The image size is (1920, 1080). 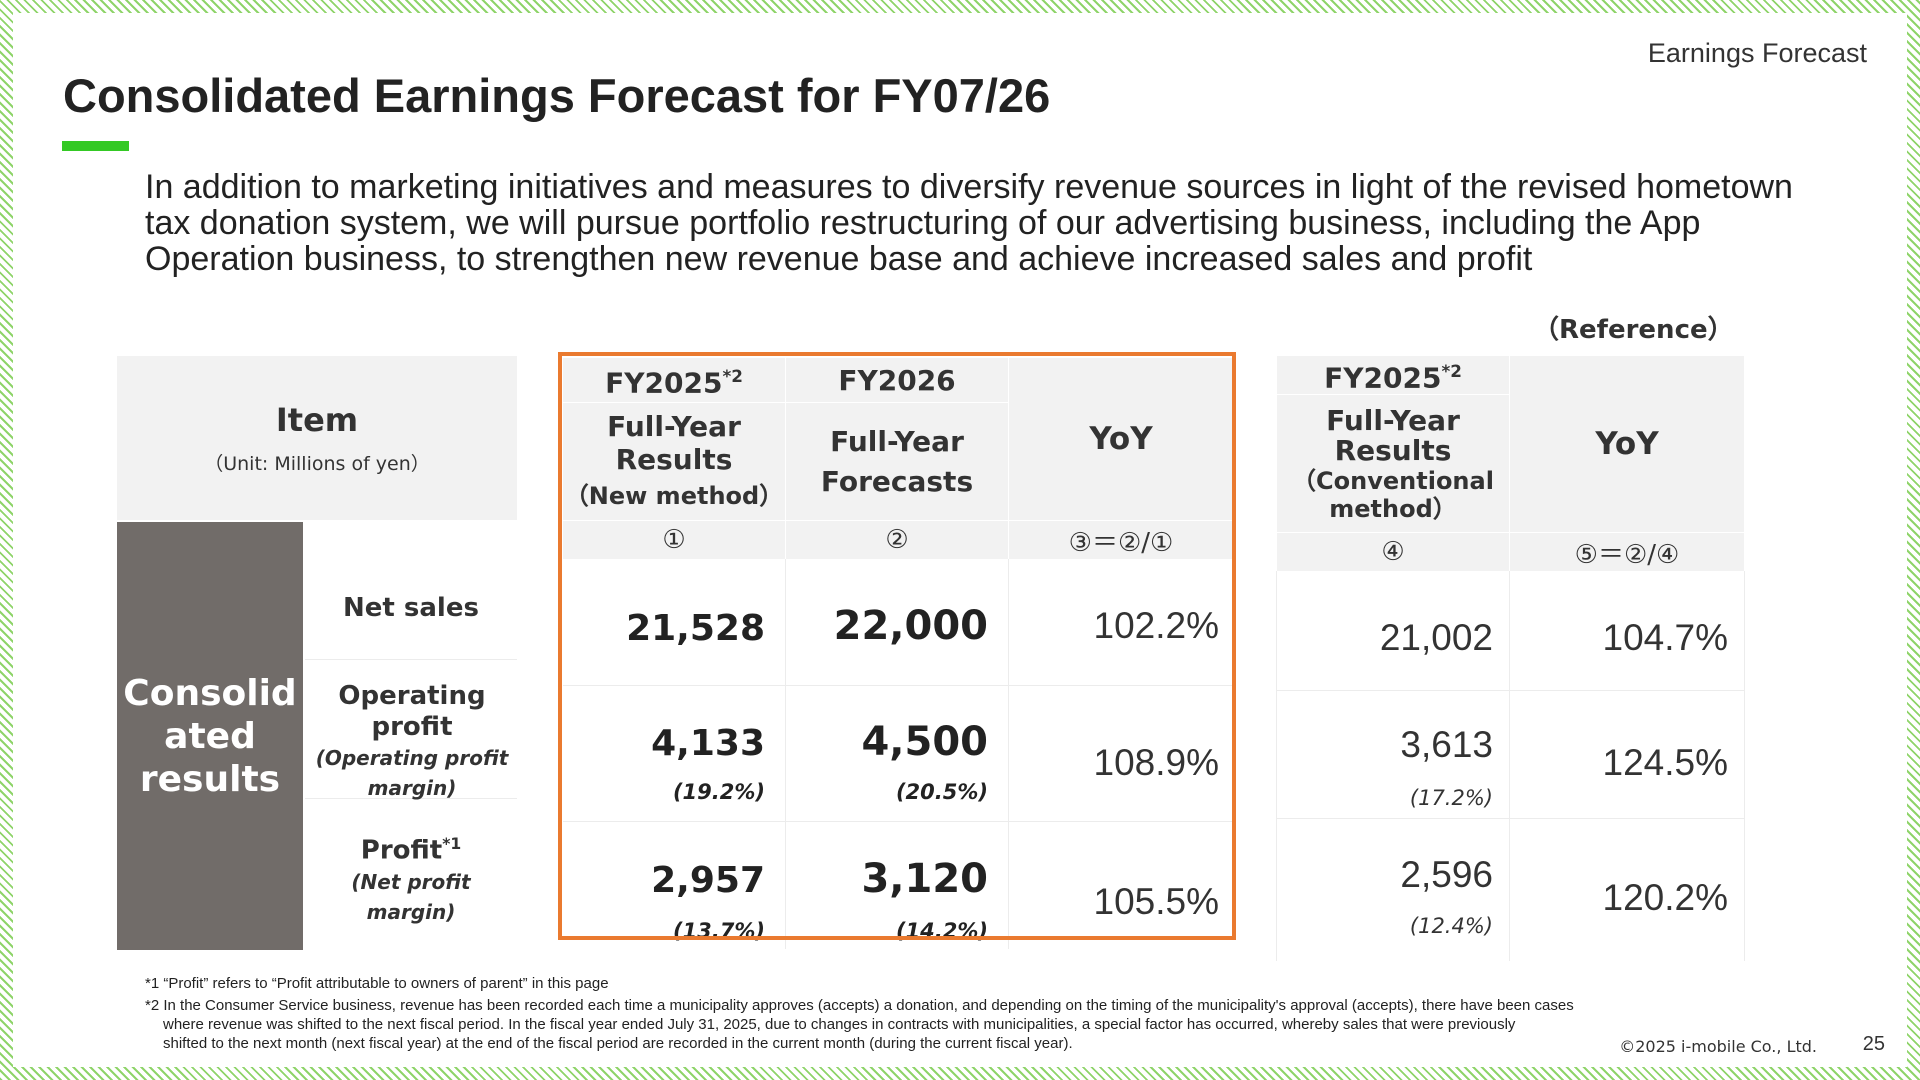 I want to click on col2-line2: Forecasts, so click(x=897, y=481).